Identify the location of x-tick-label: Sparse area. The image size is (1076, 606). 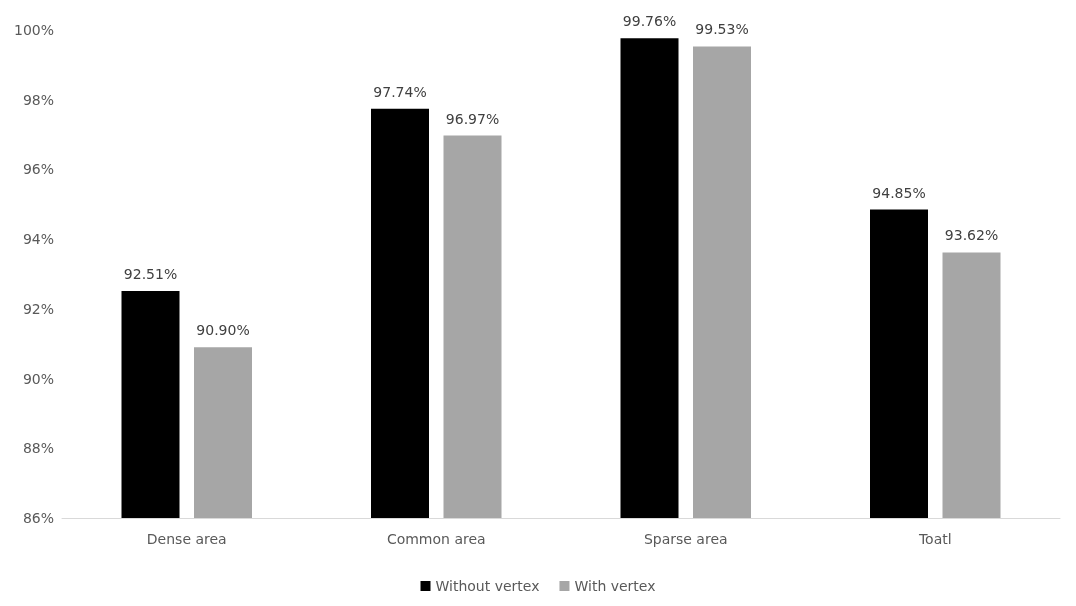
(685, 539).